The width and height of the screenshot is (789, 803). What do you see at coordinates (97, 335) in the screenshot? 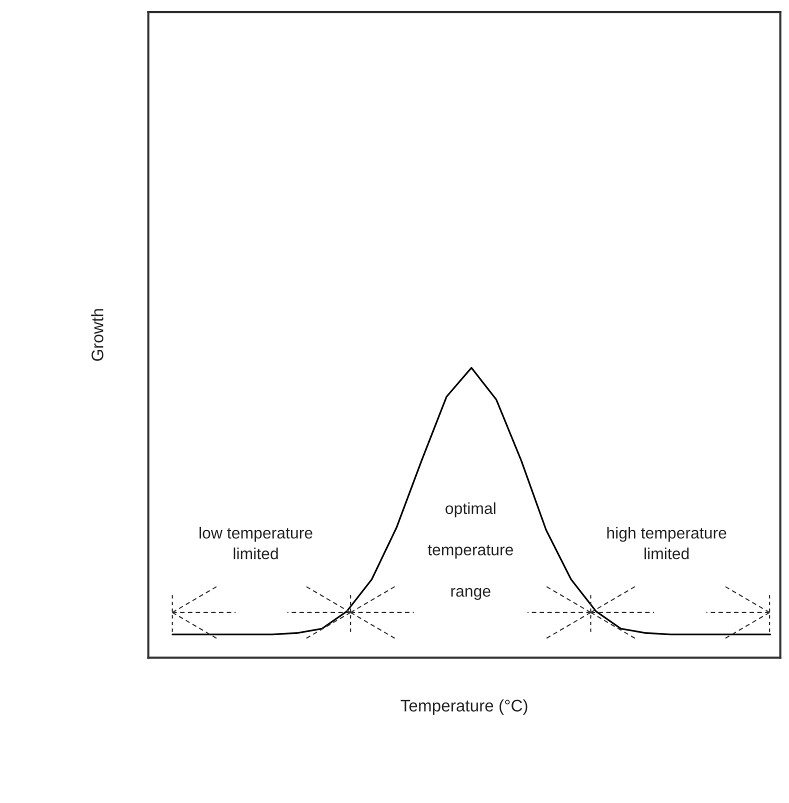
I see `y-axis-title: Growth` at bounding box center [97, 335].